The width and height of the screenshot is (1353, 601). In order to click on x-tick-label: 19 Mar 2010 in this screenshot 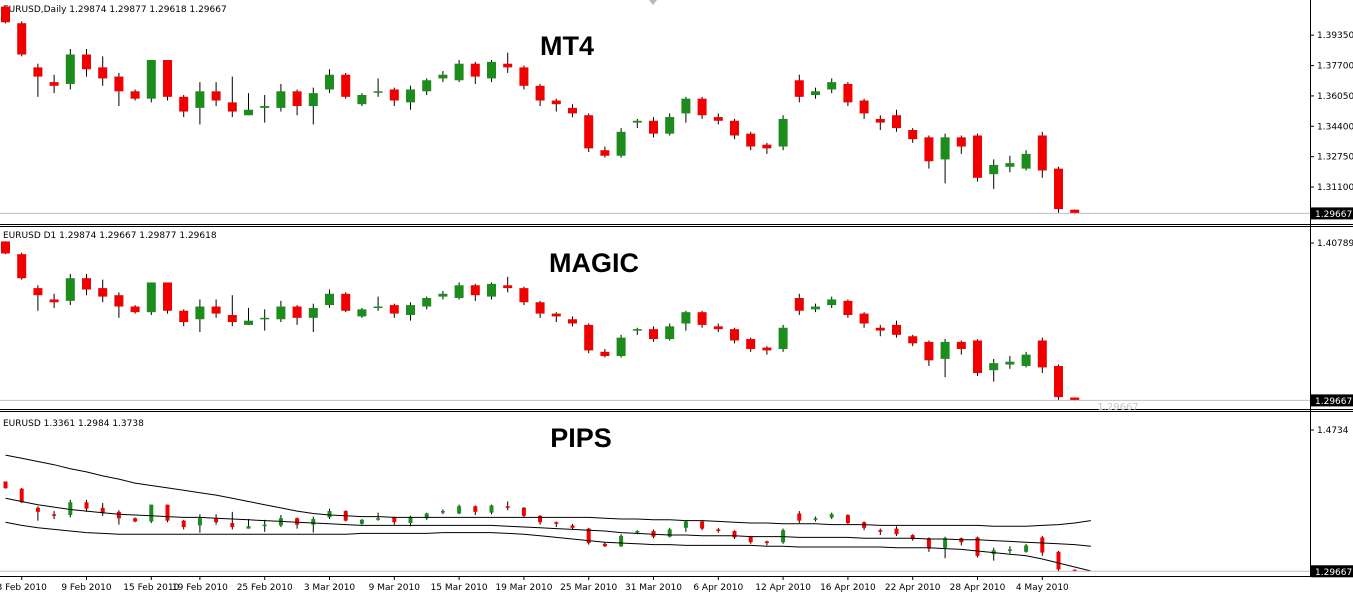, I will do `click(523, 588)`.